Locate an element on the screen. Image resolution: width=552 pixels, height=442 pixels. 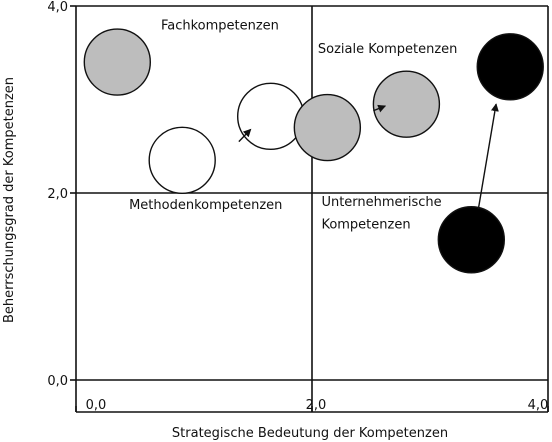
arrows is located at coordinates (368, 156).